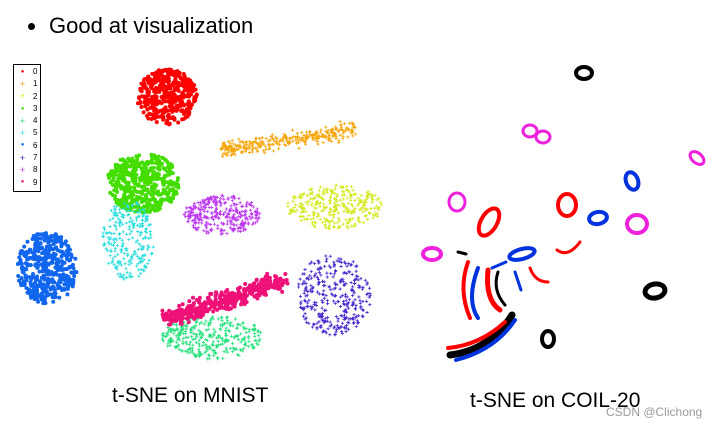 The height and width of the screenshot is (429, 724). I want to click on legend-item: +7, so click(28, 158).